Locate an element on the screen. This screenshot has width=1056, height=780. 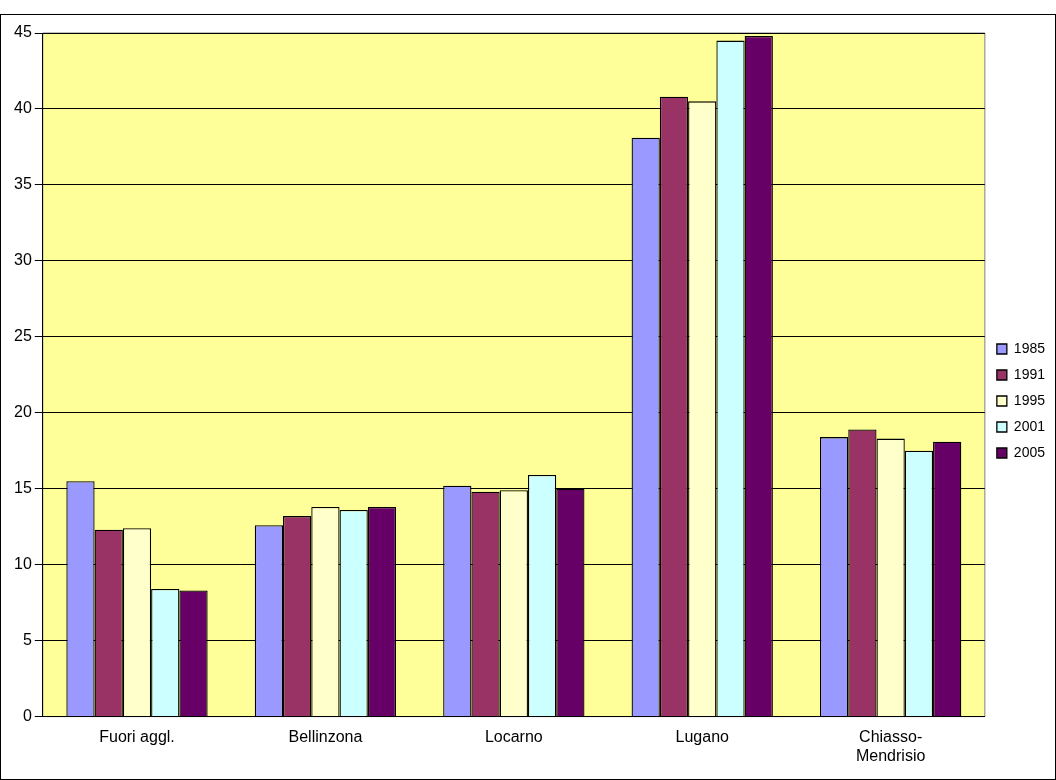
y-tick-label: 40 is located at coordinates (23, 108).